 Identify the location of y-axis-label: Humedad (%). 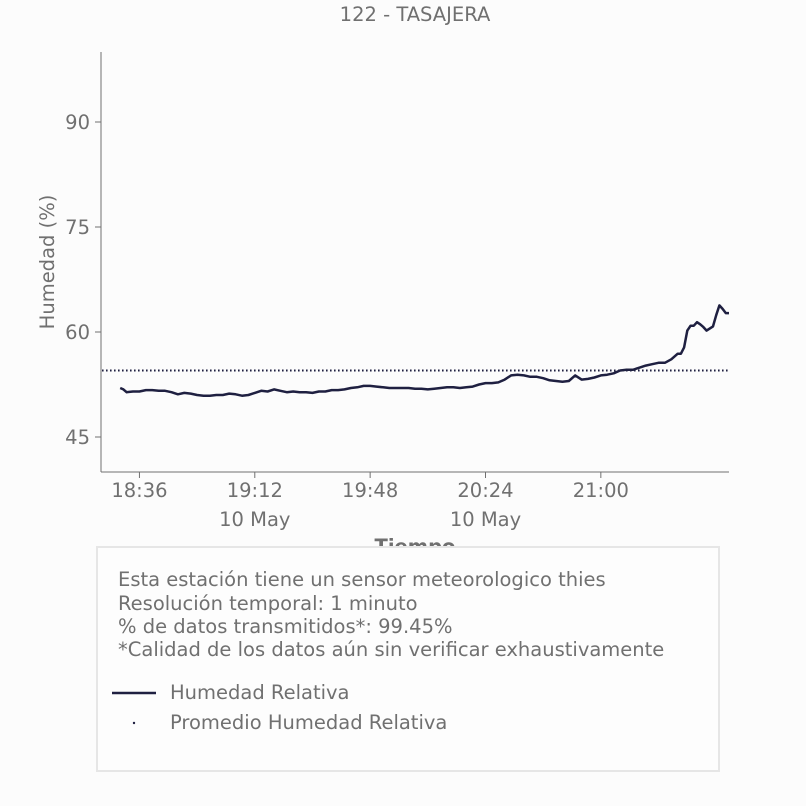
(47, 262).